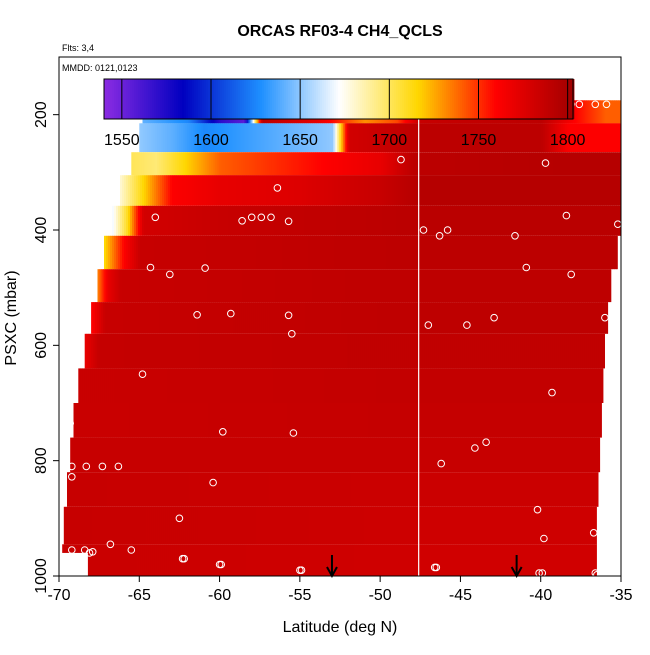 This screenshot has width=650, height=655. Describe the element at coordinates (299, 595) in the screenshot. I see `x-tick-label: -55` at that location.